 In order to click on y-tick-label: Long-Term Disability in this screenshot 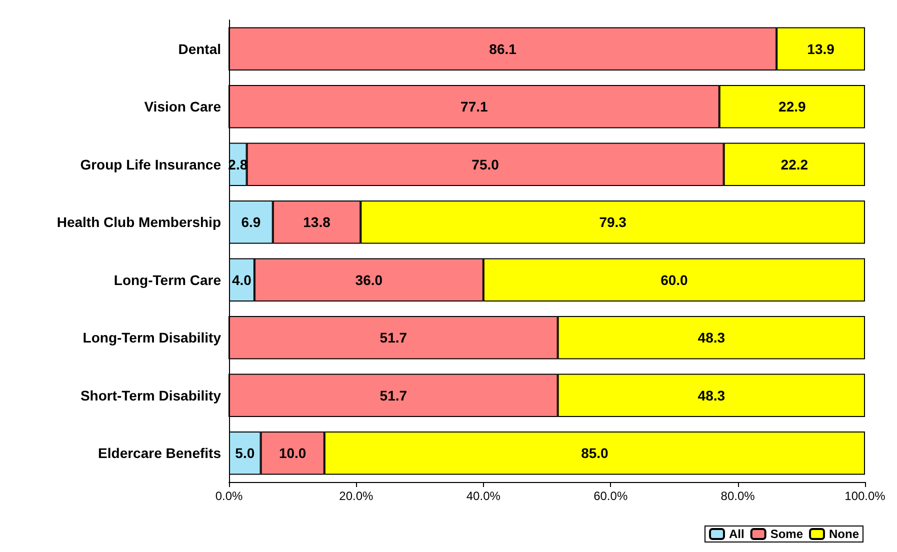, I will do `click(152, 338)`.